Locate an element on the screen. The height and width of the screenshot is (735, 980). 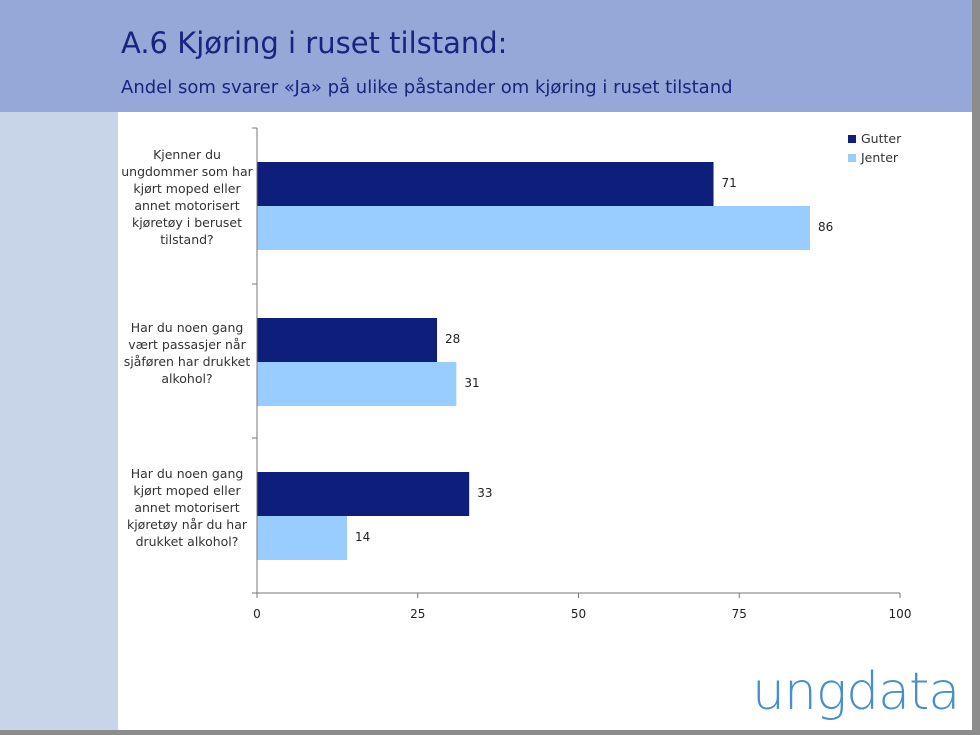
data-label: 86 is located at coordinates (825, 227).